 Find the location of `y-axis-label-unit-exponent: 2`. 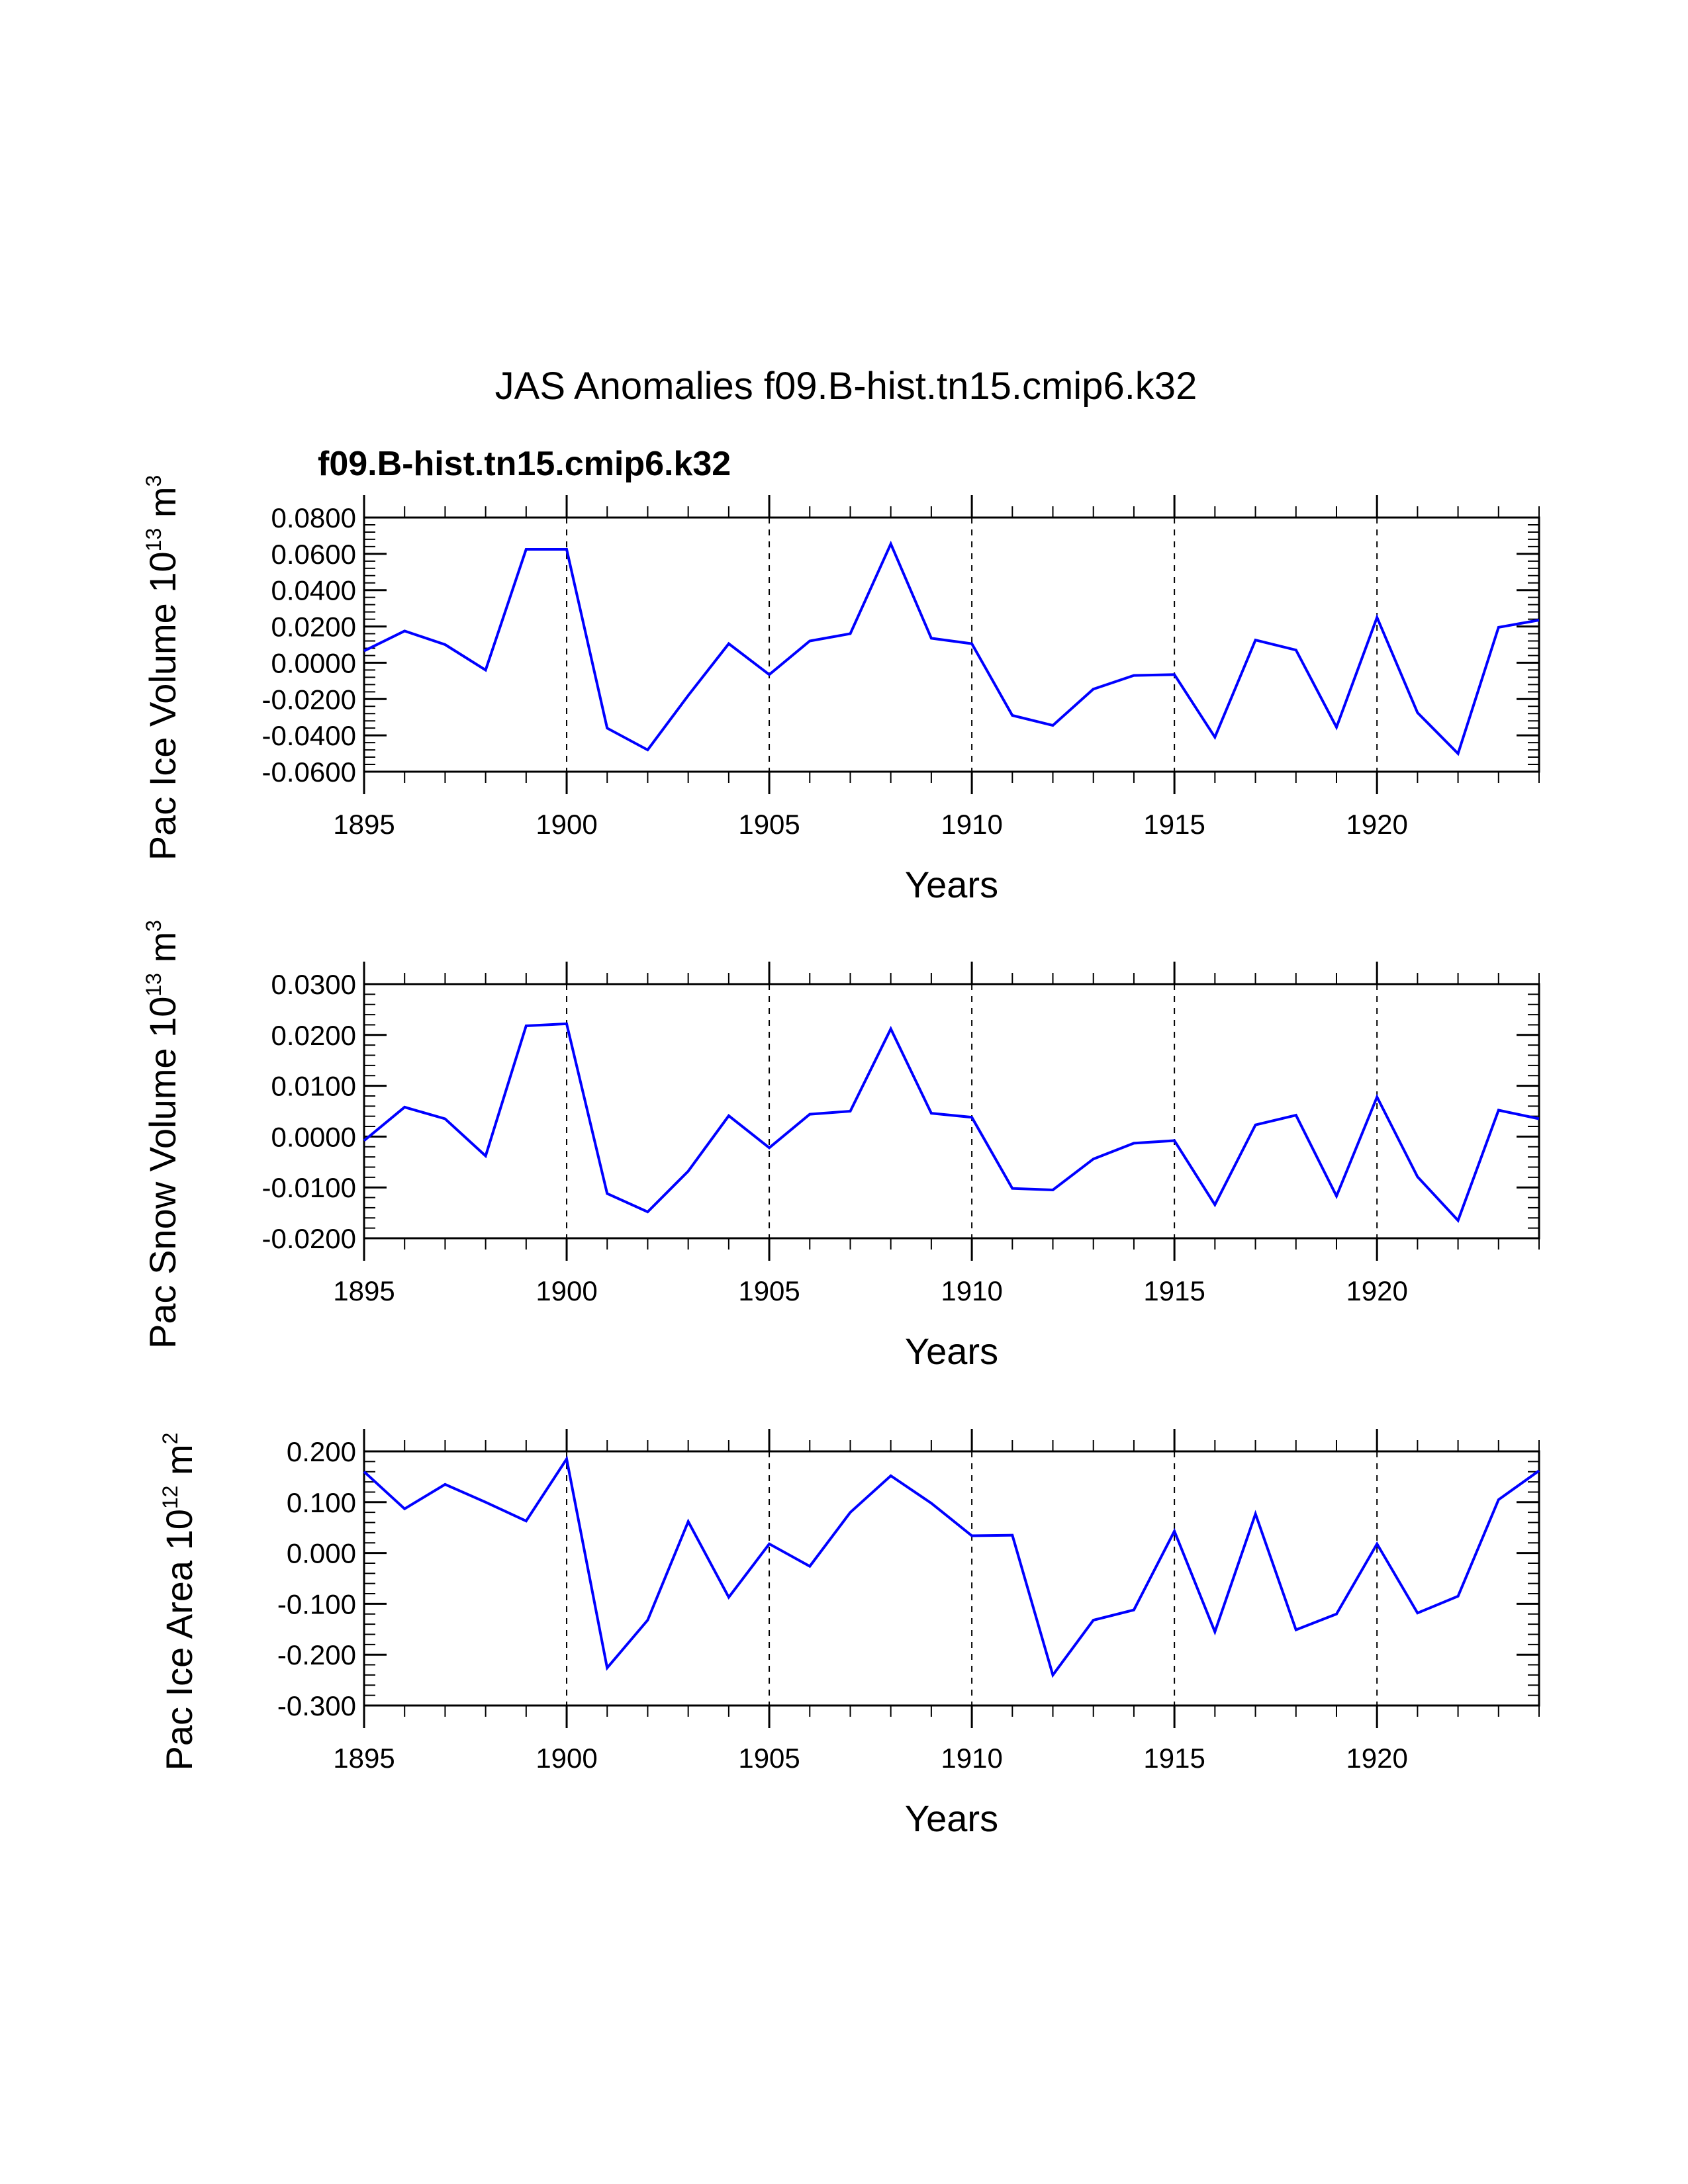

y-axis-label-unit-exponent: 2 is located at coordinates (170, 1439).